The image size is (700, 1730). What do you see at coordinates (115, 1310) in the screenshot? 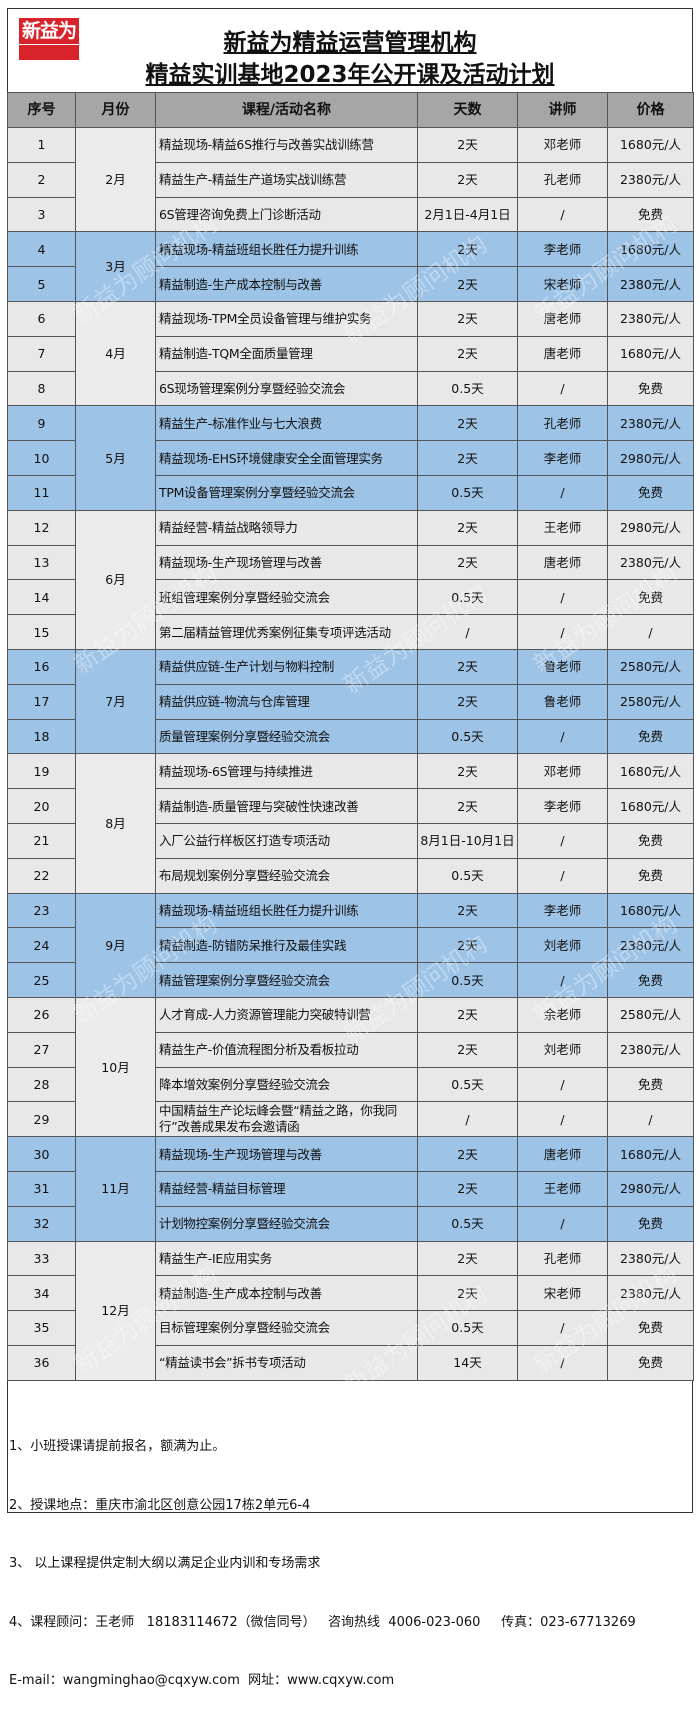
I see `month-cell: 12月` at bounding box center [115, 1310].